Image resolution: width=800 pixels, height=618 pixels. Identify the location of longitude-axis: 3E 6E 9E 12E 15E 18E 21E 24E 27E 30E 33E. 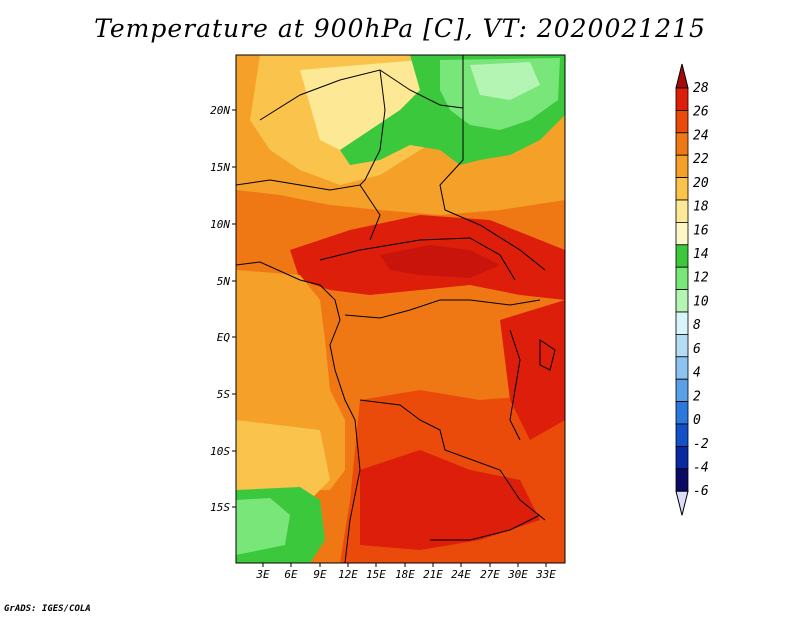
(405, 574).